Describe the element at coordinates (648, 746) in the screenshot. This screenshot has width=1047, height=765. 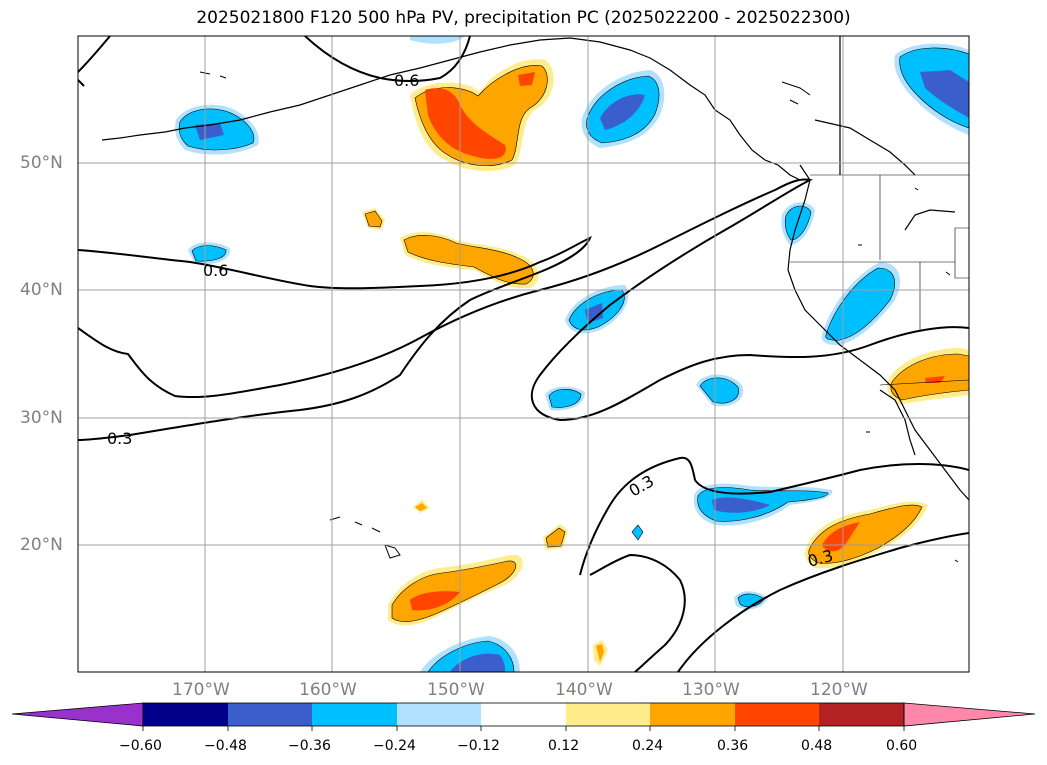
I see `colorbar-tick: 0.24` at that location.